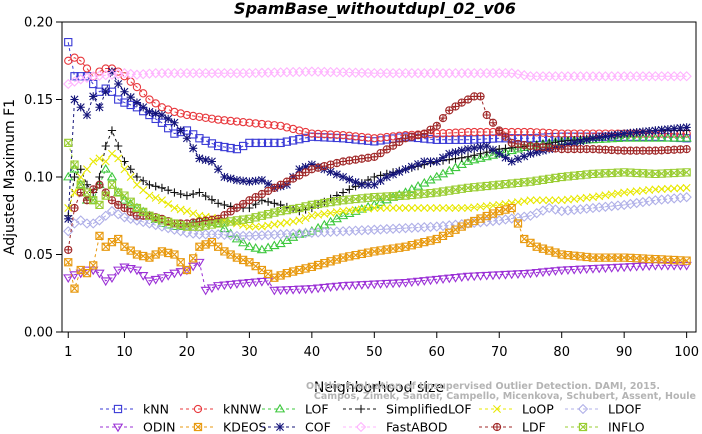 The height and width of the screenshot is (434, 702). What do you see at coordinates (38, 255) in the screenshot?
I see `y-tick-label: 0.05` at bounding box center [38, 255].